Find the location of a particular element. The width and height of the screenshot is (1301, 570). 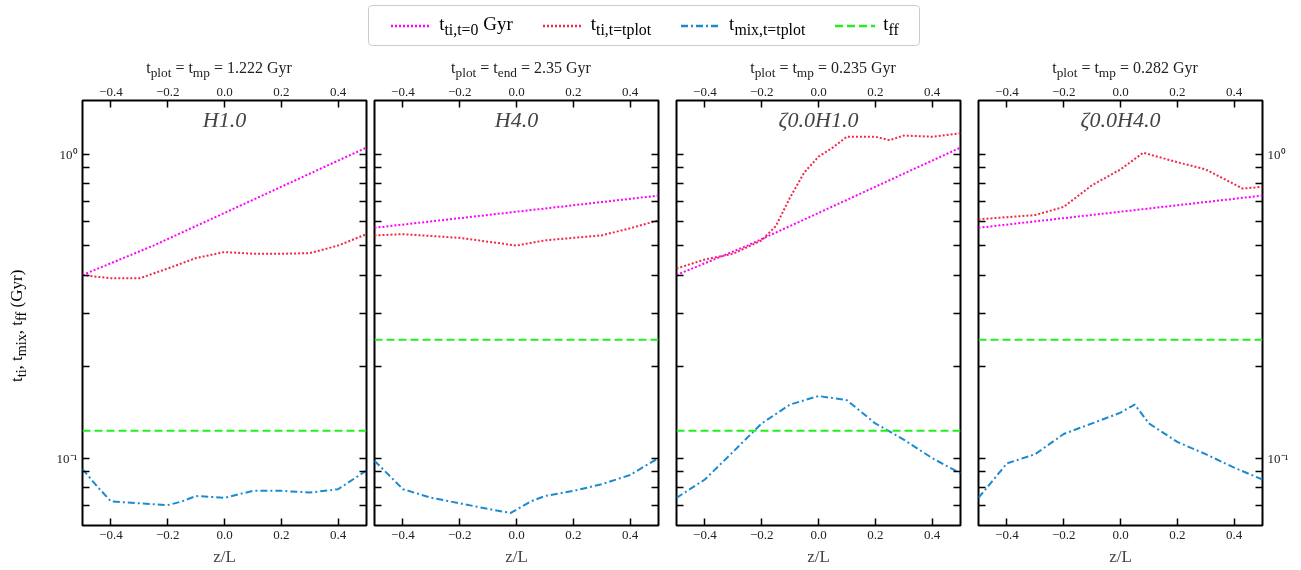

annotation: ζ0.0H1.0 is located at coordinates (818, 120).